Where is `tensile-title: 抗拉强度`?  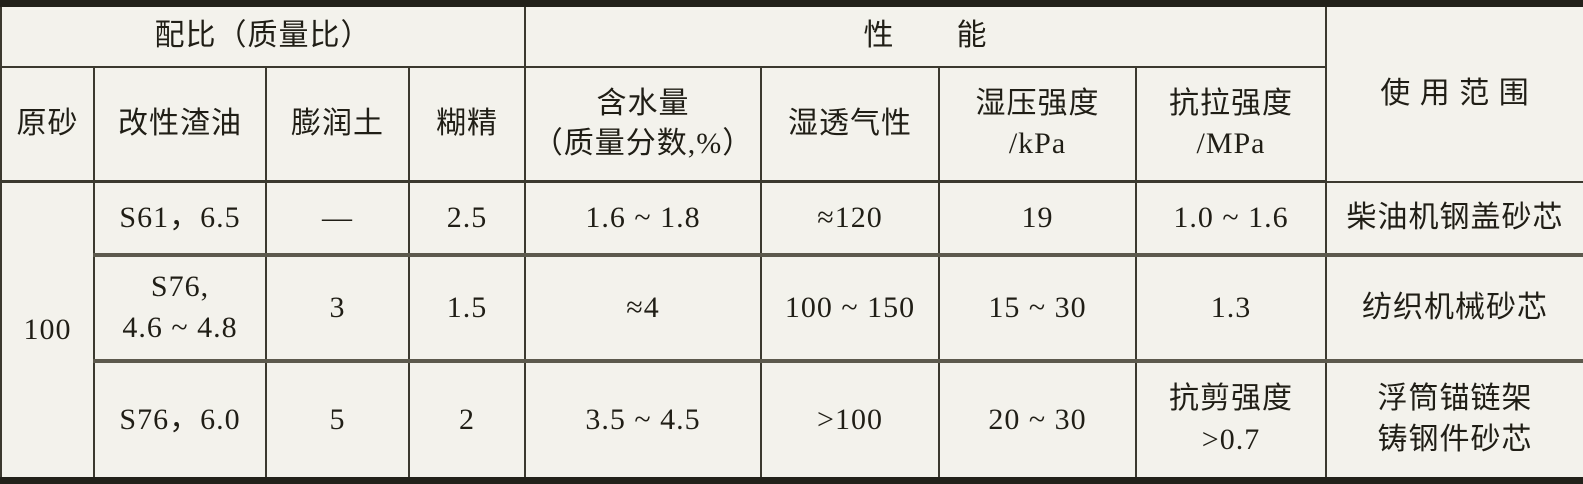 tensile-title: 抗拉强度 is located at coordinates (1231, 103).